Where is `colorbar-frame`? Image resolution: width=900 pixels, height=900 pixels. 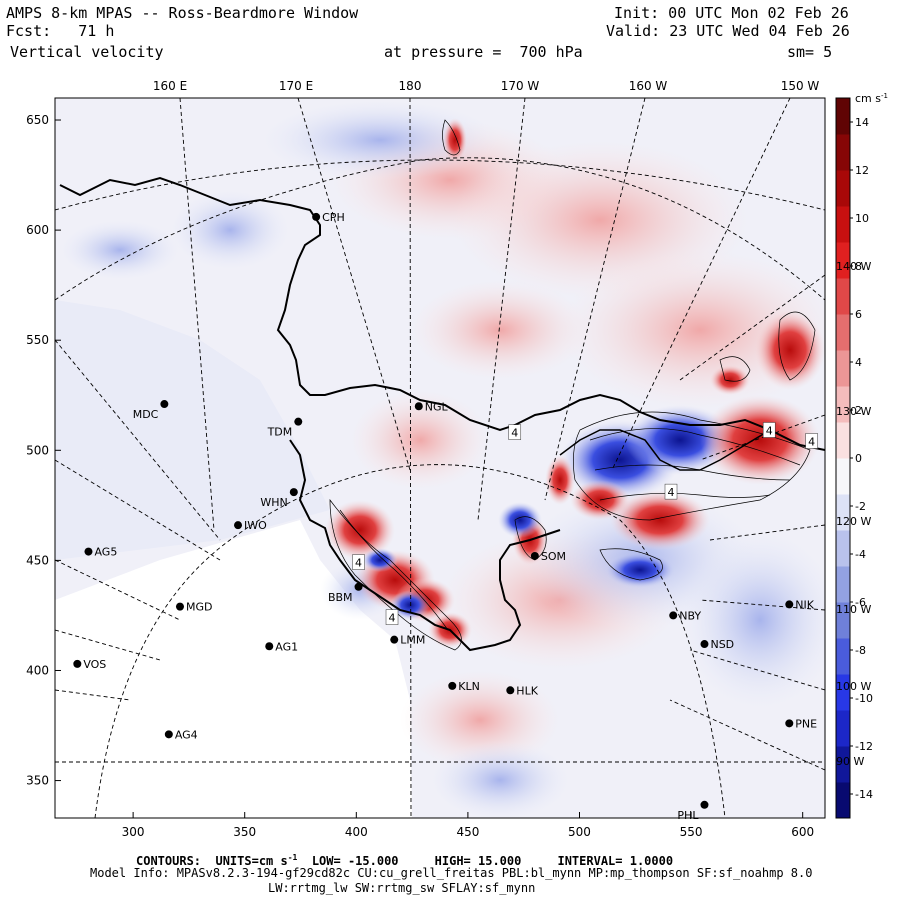
colorbar-frame is located at coordinates (843, 458).